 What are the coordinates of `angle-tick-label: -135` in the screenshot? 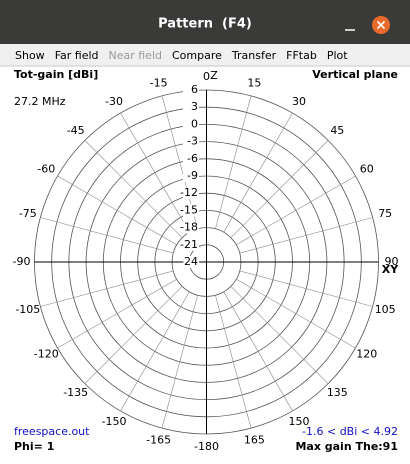 It's located at (75, 392).